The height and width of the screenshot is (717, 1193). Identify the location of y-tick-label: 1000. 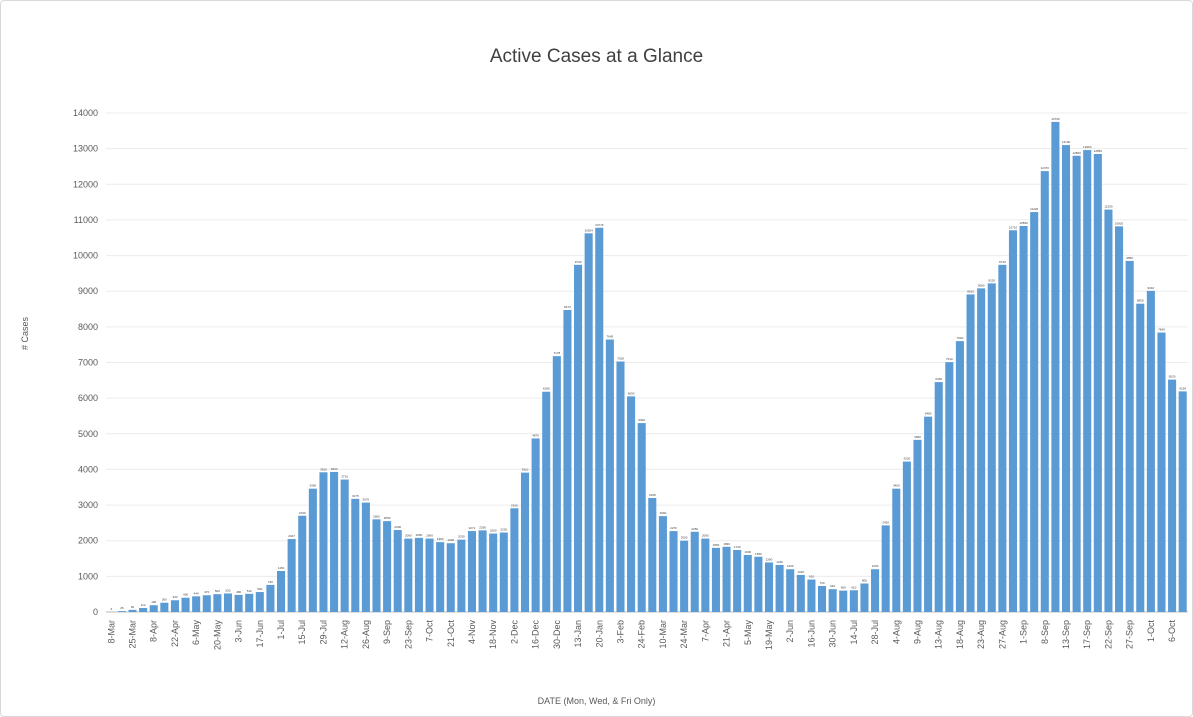
(88, 576).